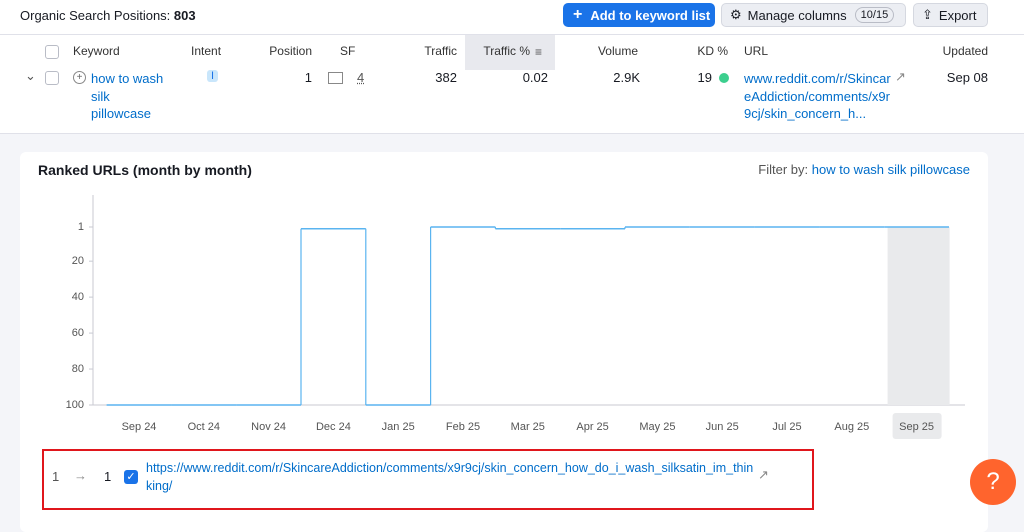 This screenshot has height=532, width=1024. I want to click on panel-title: Ranked URLs (month by month), so click(145, 170).